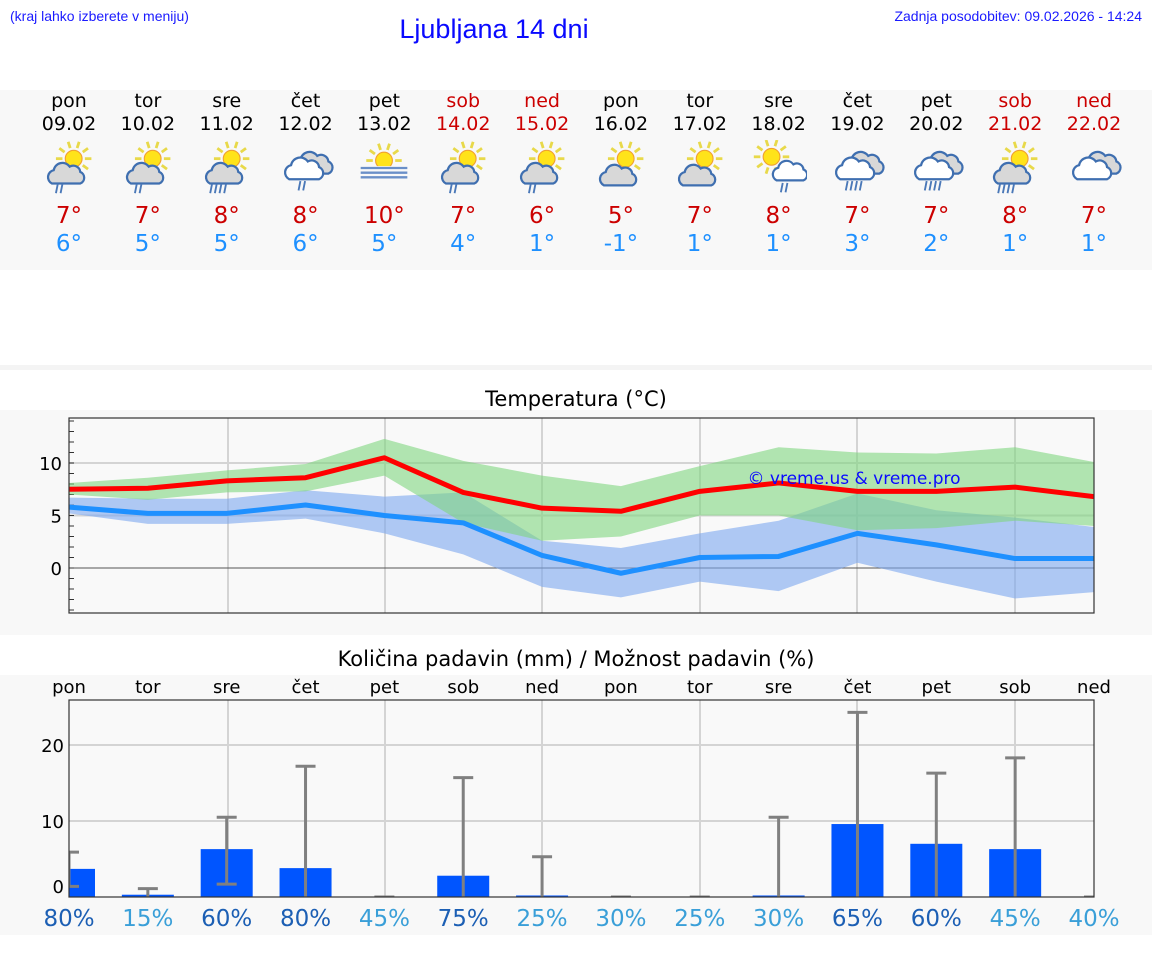 Image resolution: width=1152 pixels, height=975 pixels. I want to click on day-date: 22.02, so click(1094, 124).